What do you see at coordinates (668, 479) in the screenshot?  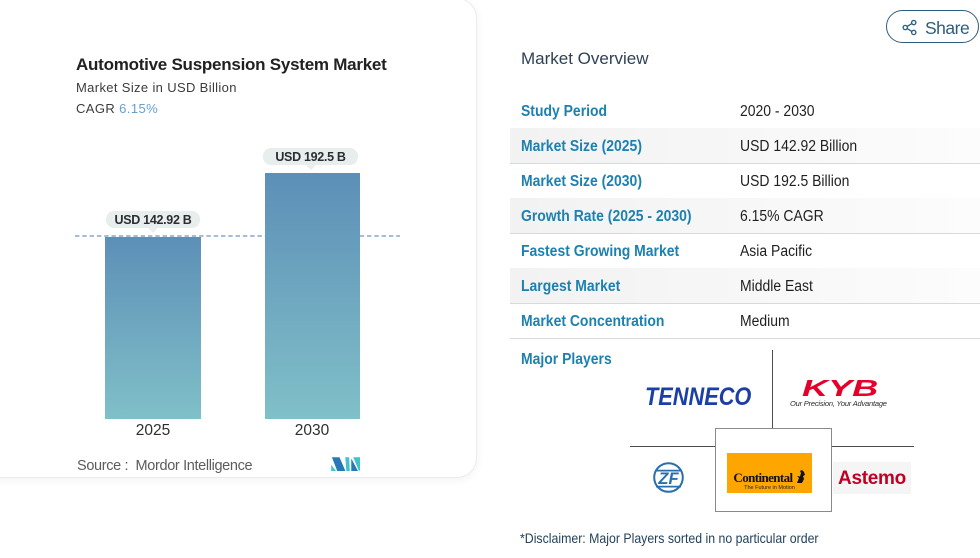 I see `svg-text: ZF` at bounding box center [668, 479].